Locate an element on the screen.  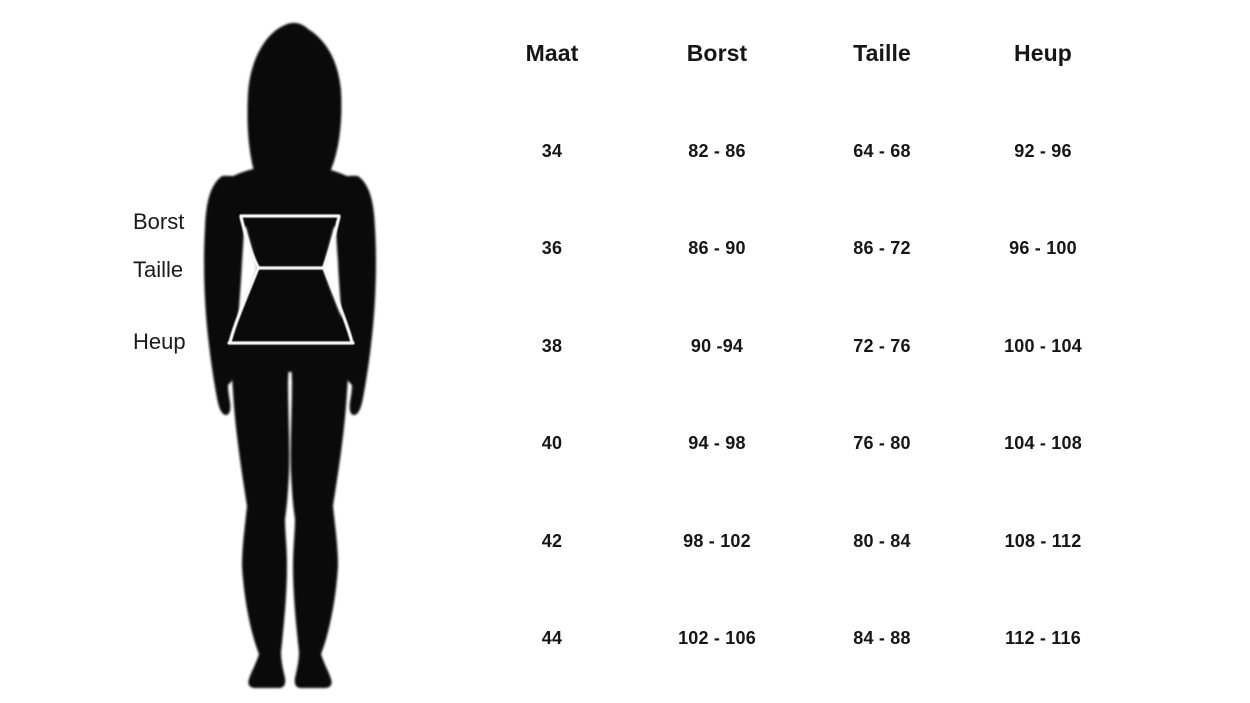
left-arm-shape is located at coordinates (228, 295).